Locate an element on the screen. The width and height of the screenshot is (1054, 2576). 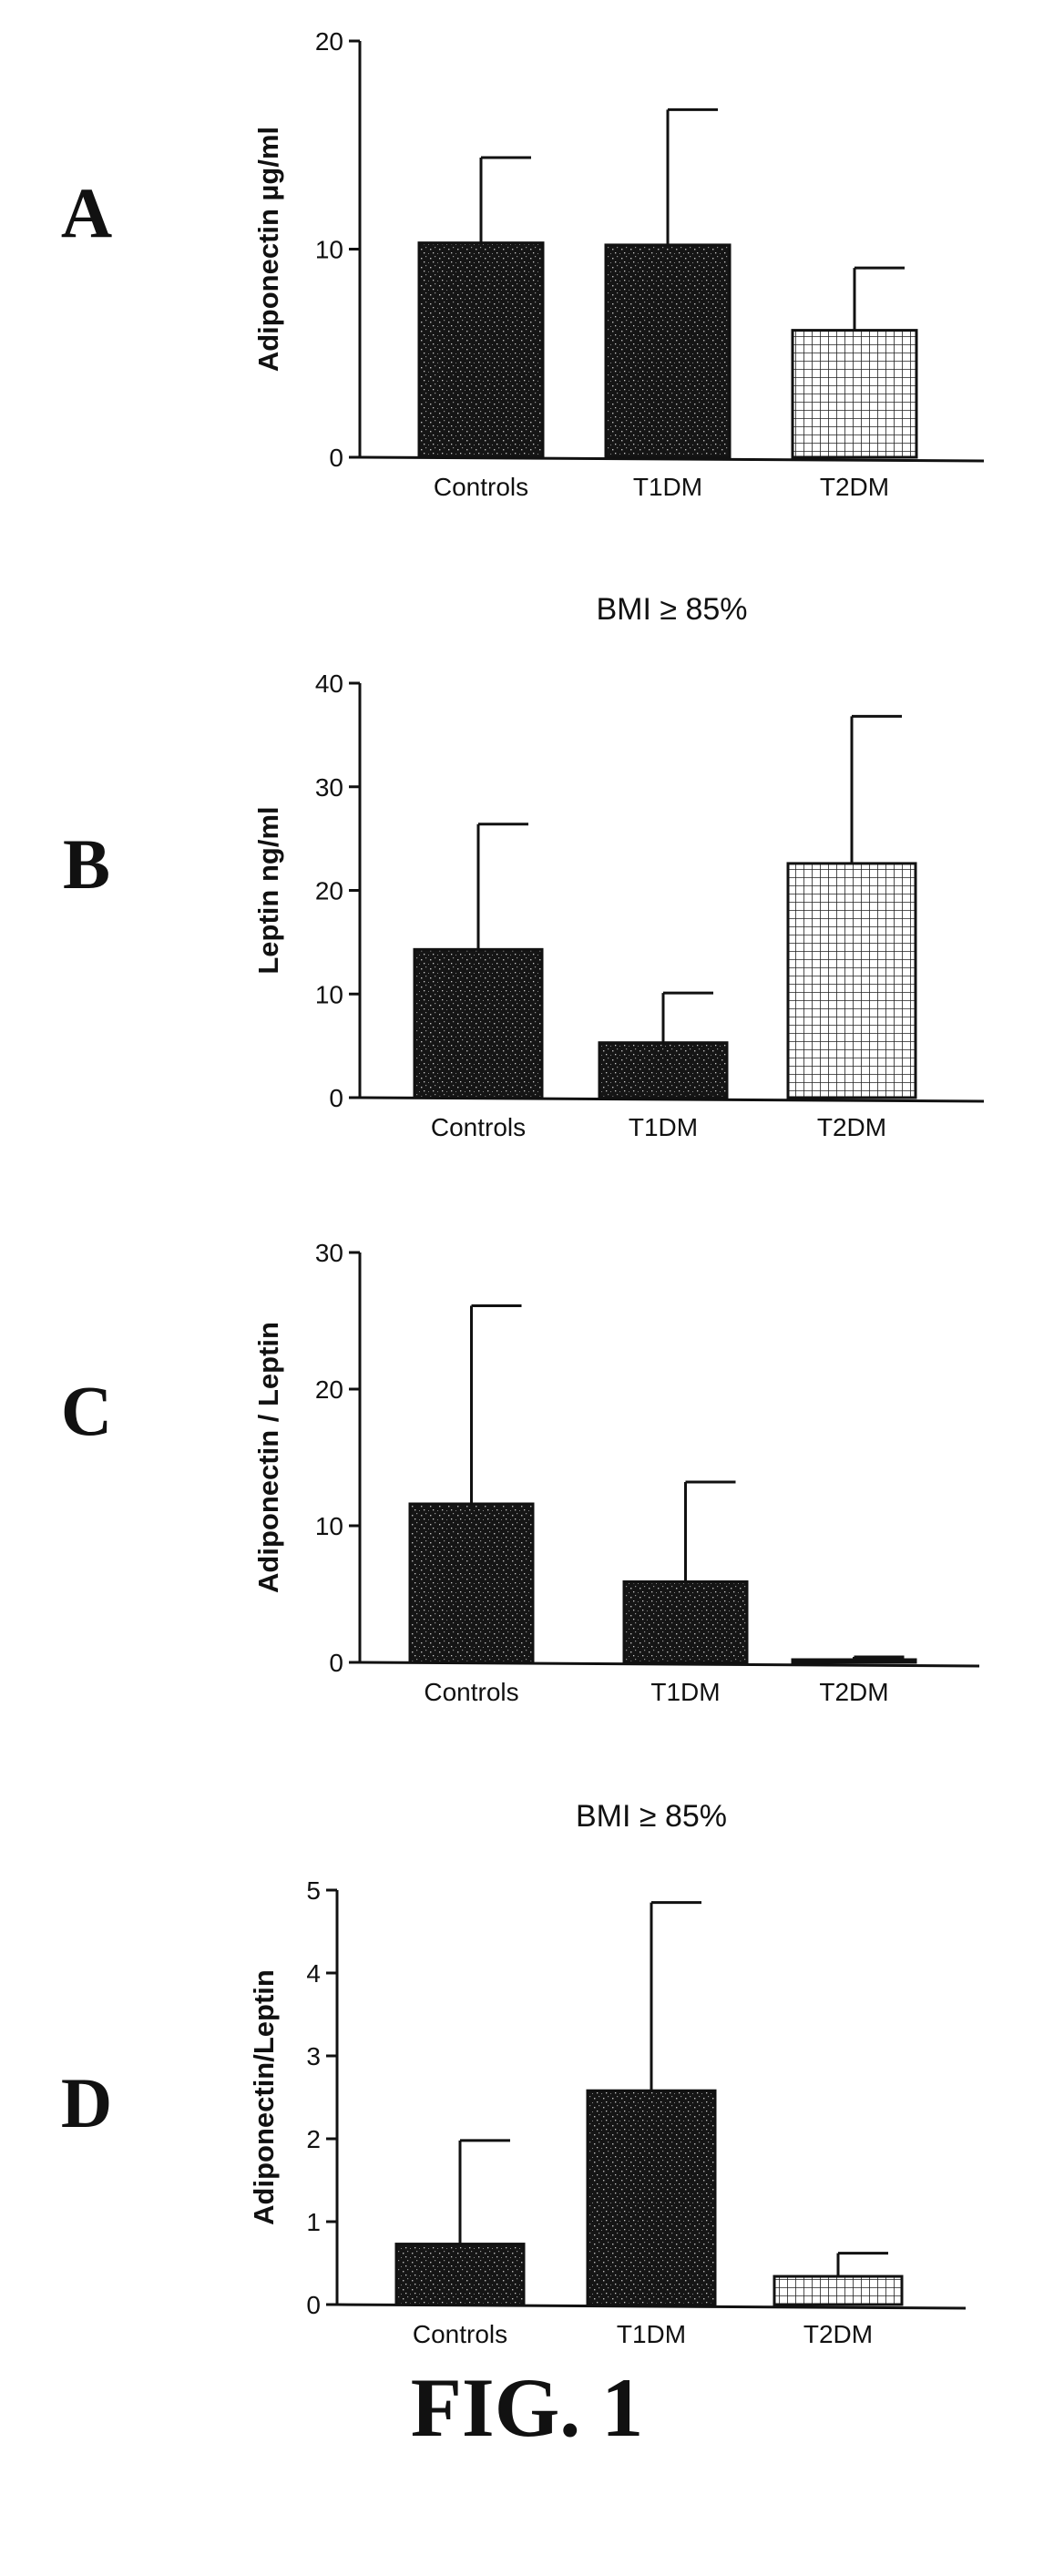
panel-letter: C is located at coordinates (86, 1411).